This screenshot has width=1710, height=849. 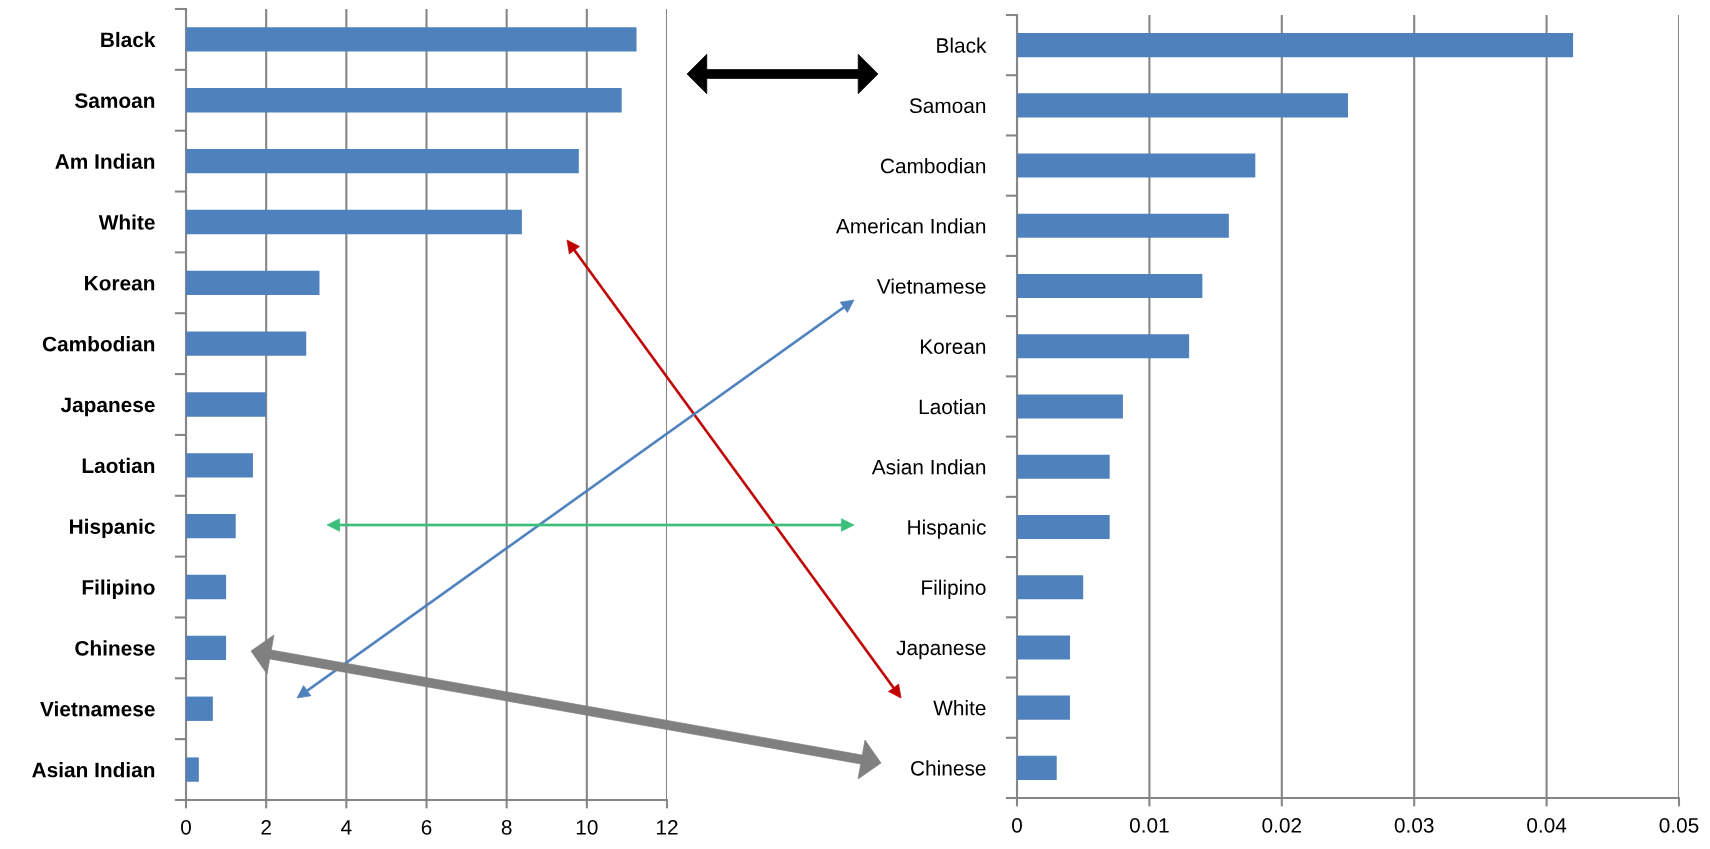 I want to click on x-tick-label: 6, so click(x=426, y=827).